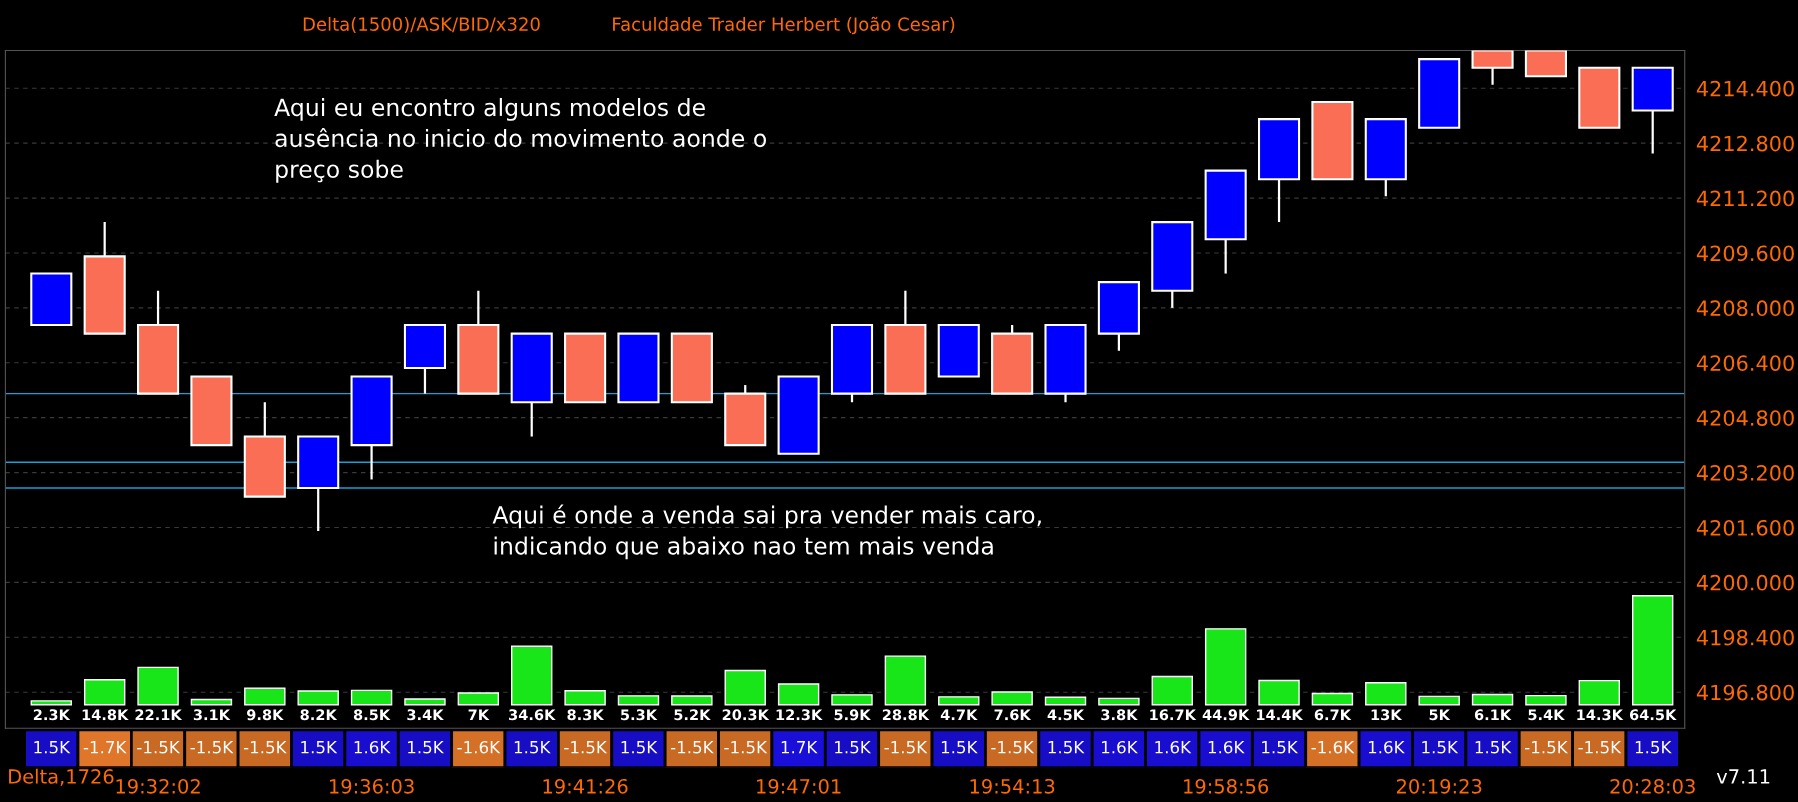 This screenshot has height=802, width=1798. I want to click on data-label: 8.3K, so click(586, 715).